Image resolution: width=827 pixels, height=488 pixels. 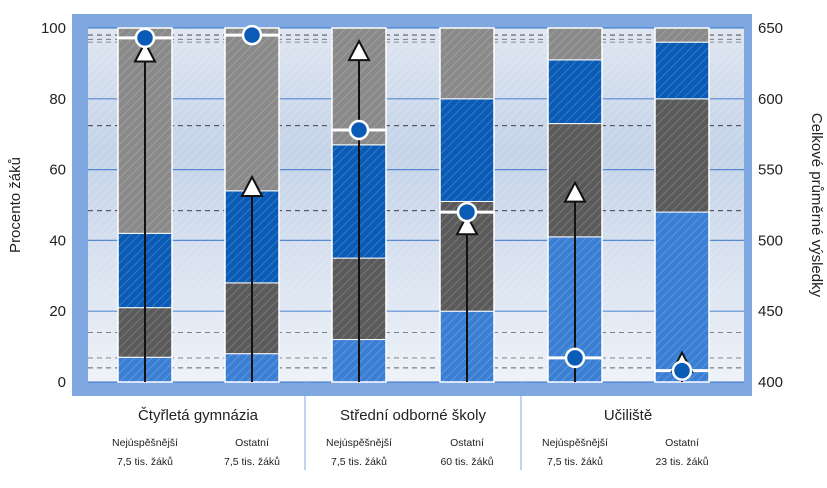 What do you see at coordinates (57, 311) in the screenshot?
I see `y-tick-label: 20` at bounding box center [57, 311].